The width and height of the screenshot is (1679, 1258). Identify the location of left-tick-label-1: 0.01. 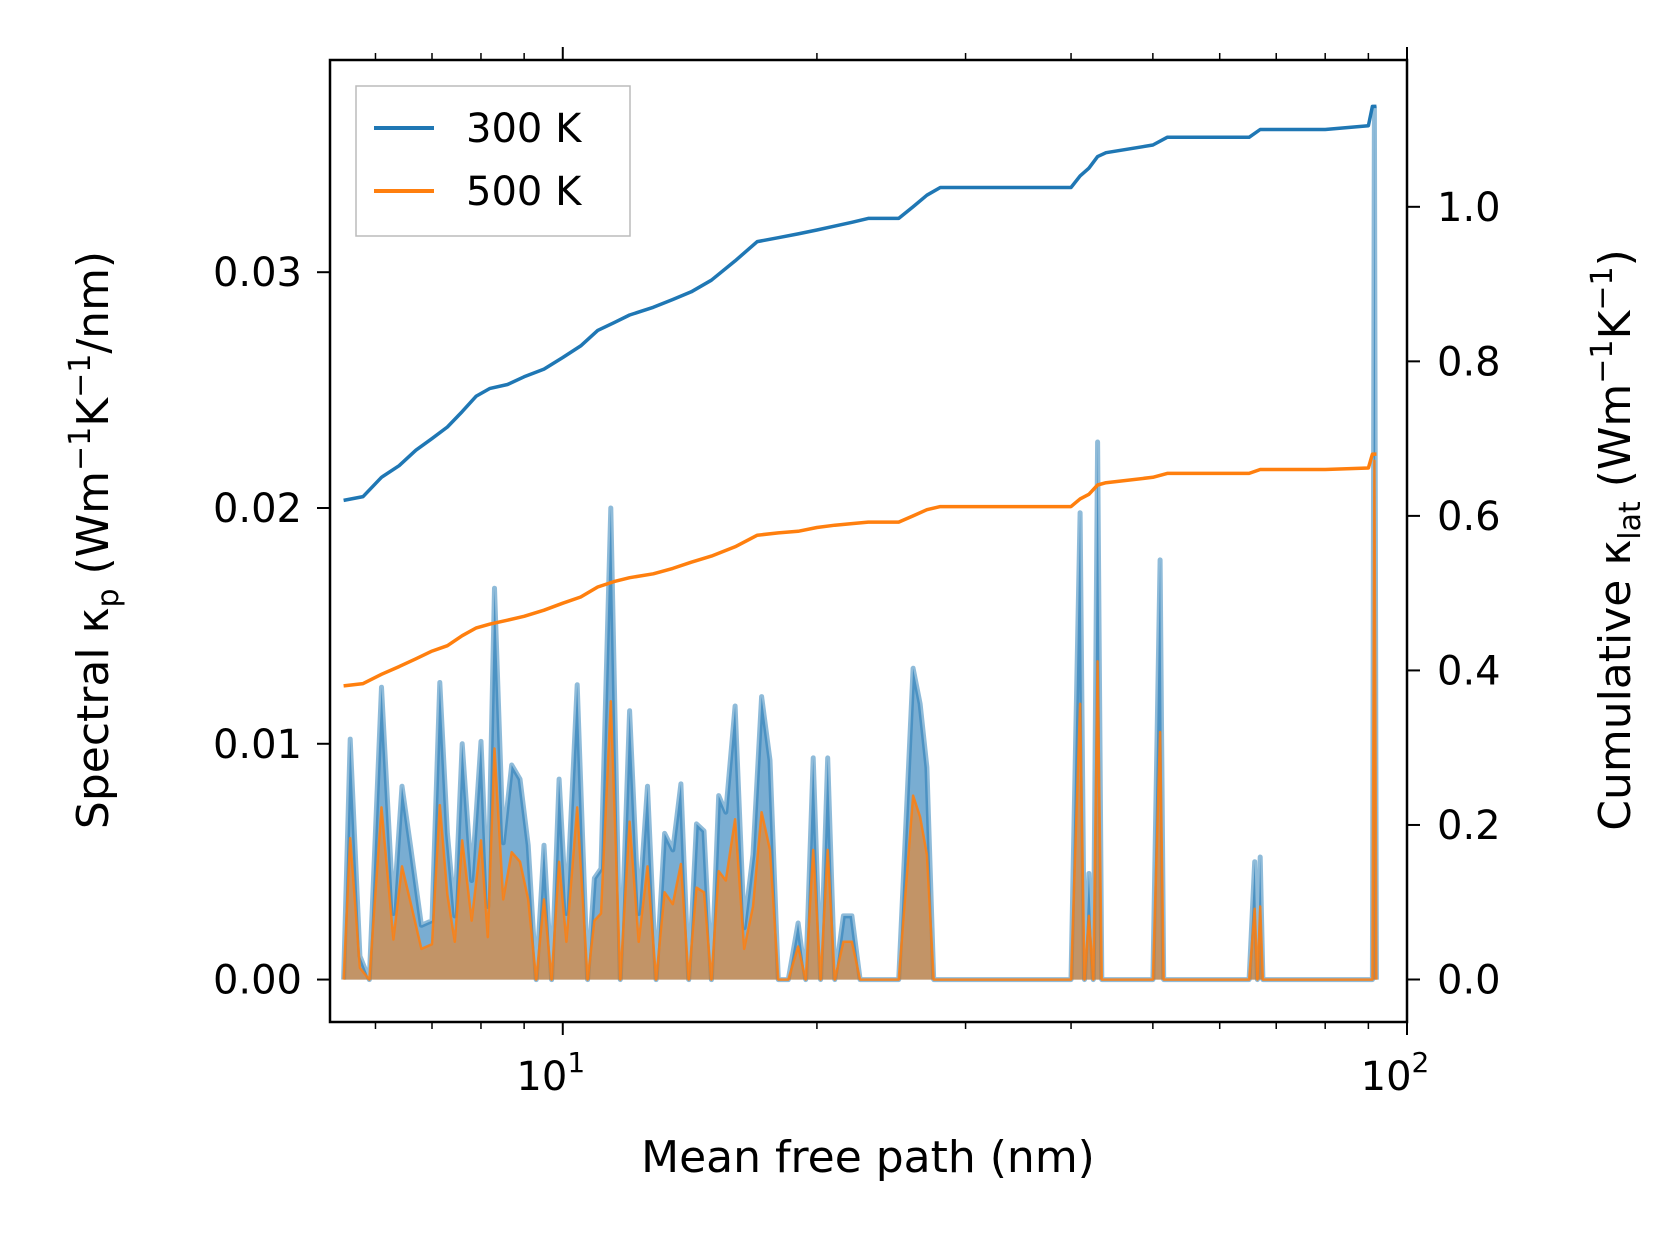
(257, 745).